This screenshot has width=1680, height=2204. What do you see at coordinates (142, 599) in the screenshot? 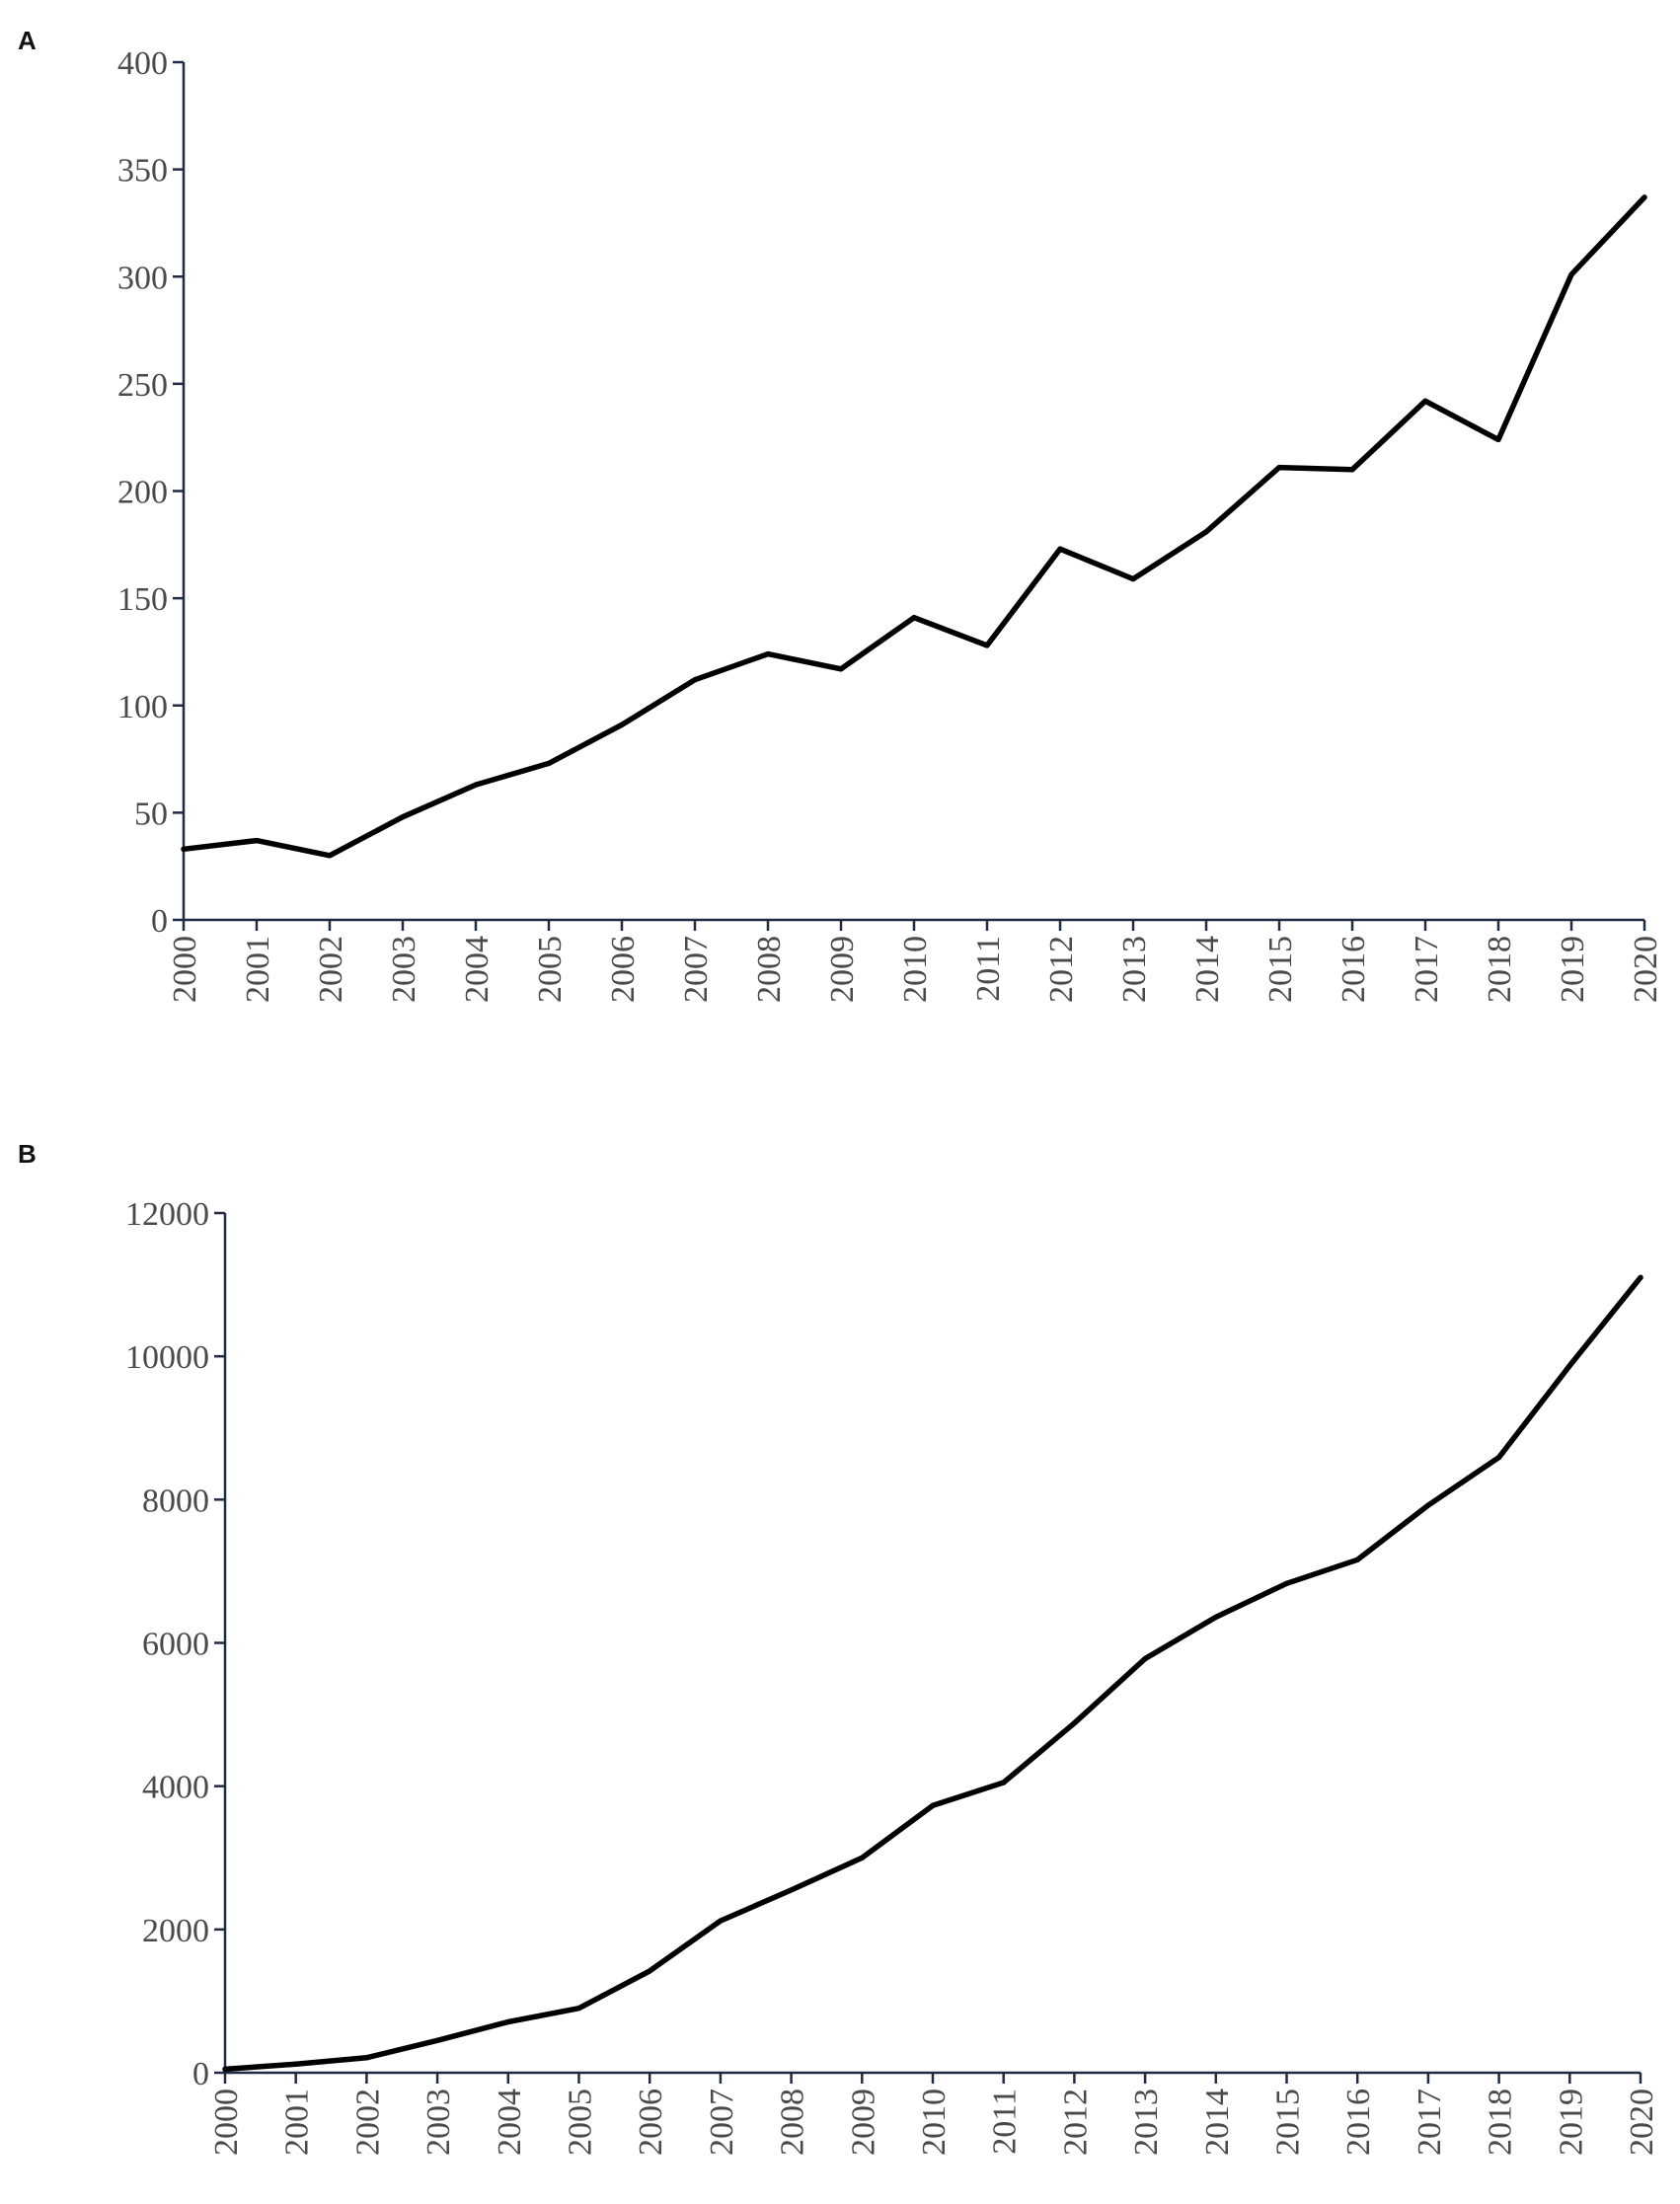
I see `y-tick-label: 150` at bounding box center [142, 599].